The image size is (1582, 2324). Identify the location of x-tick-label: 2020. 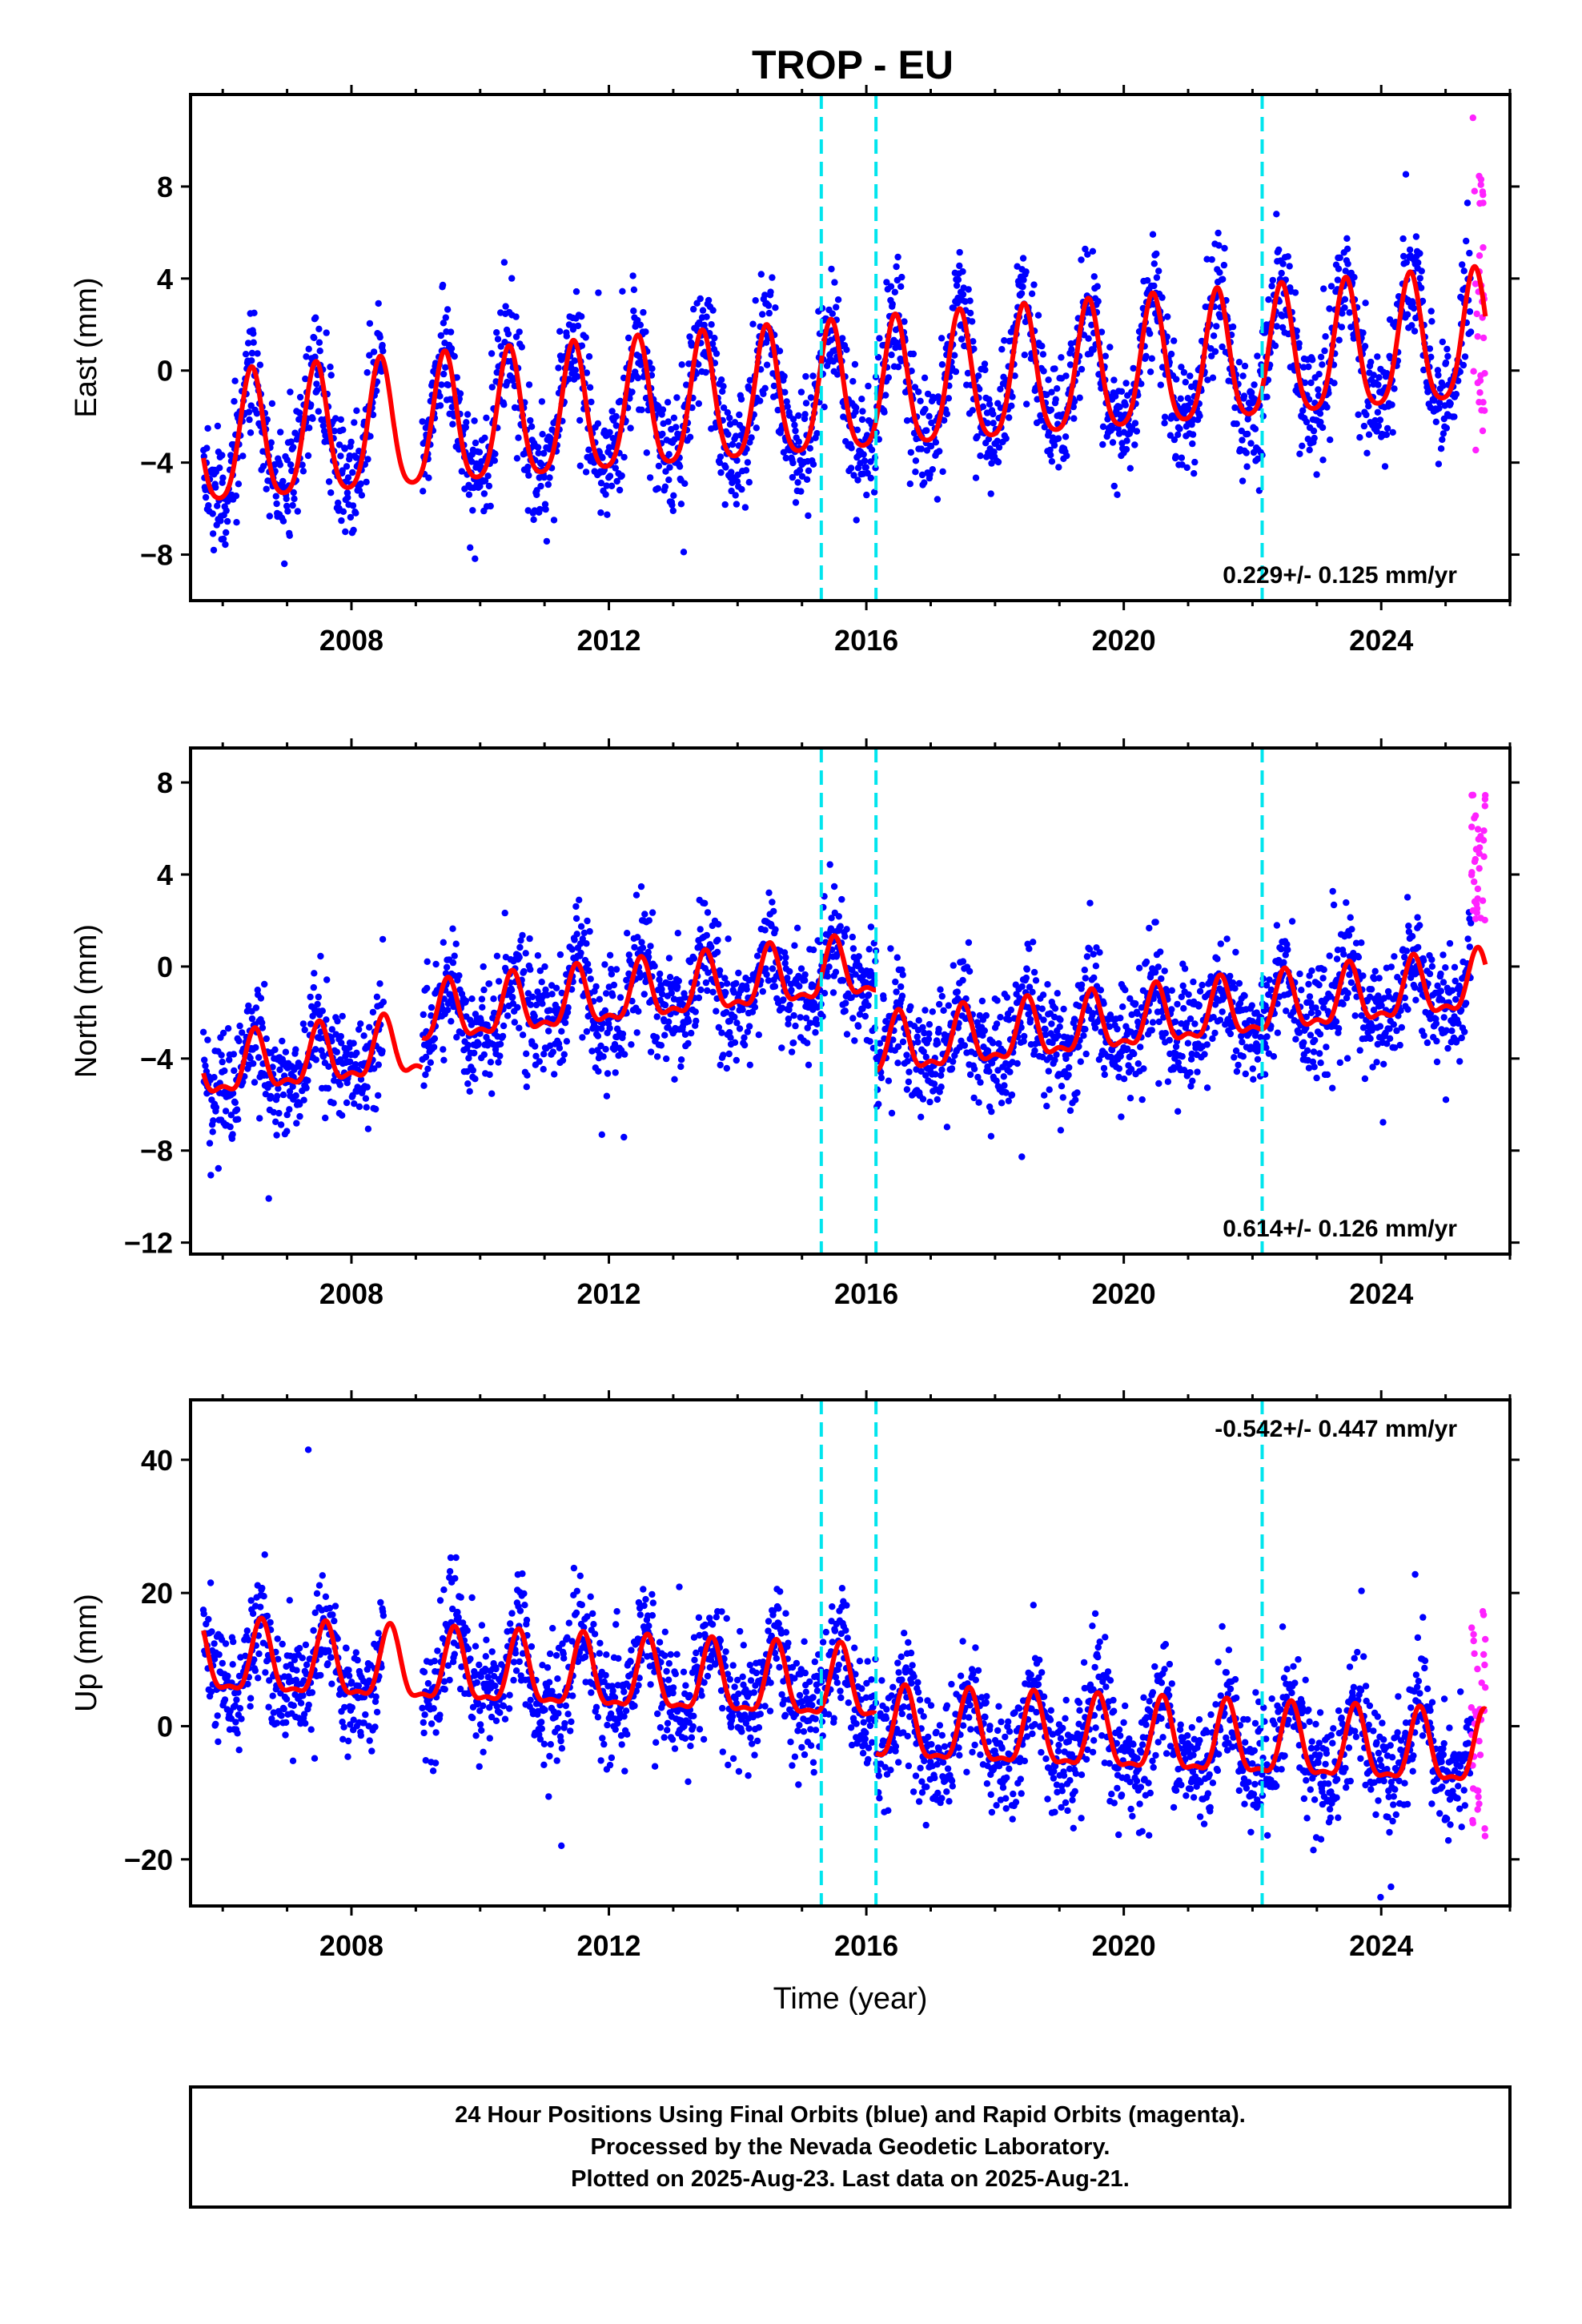
(1124, 640).